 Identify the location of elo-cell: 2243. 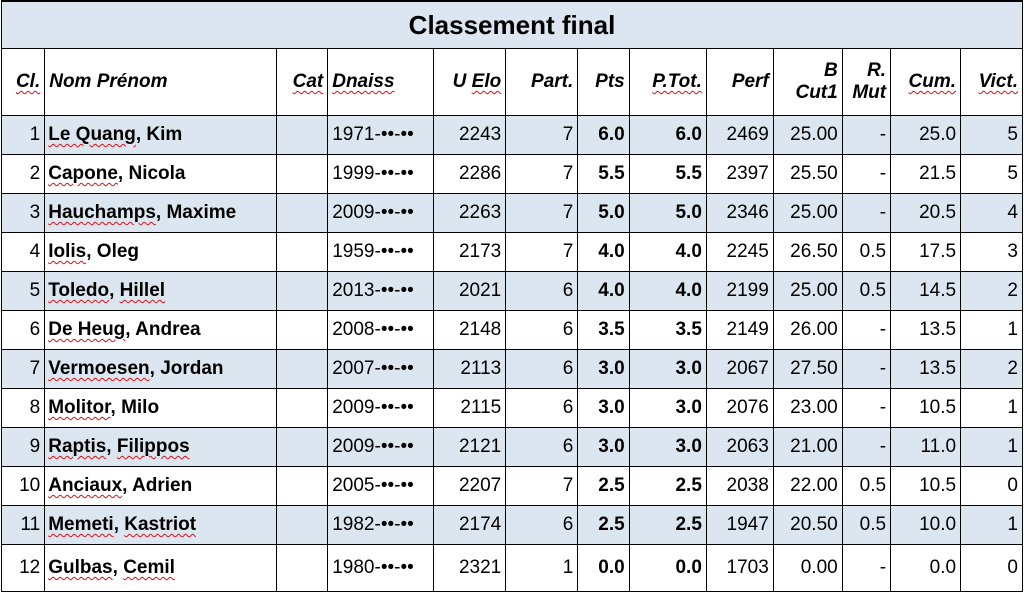
(470, 135).